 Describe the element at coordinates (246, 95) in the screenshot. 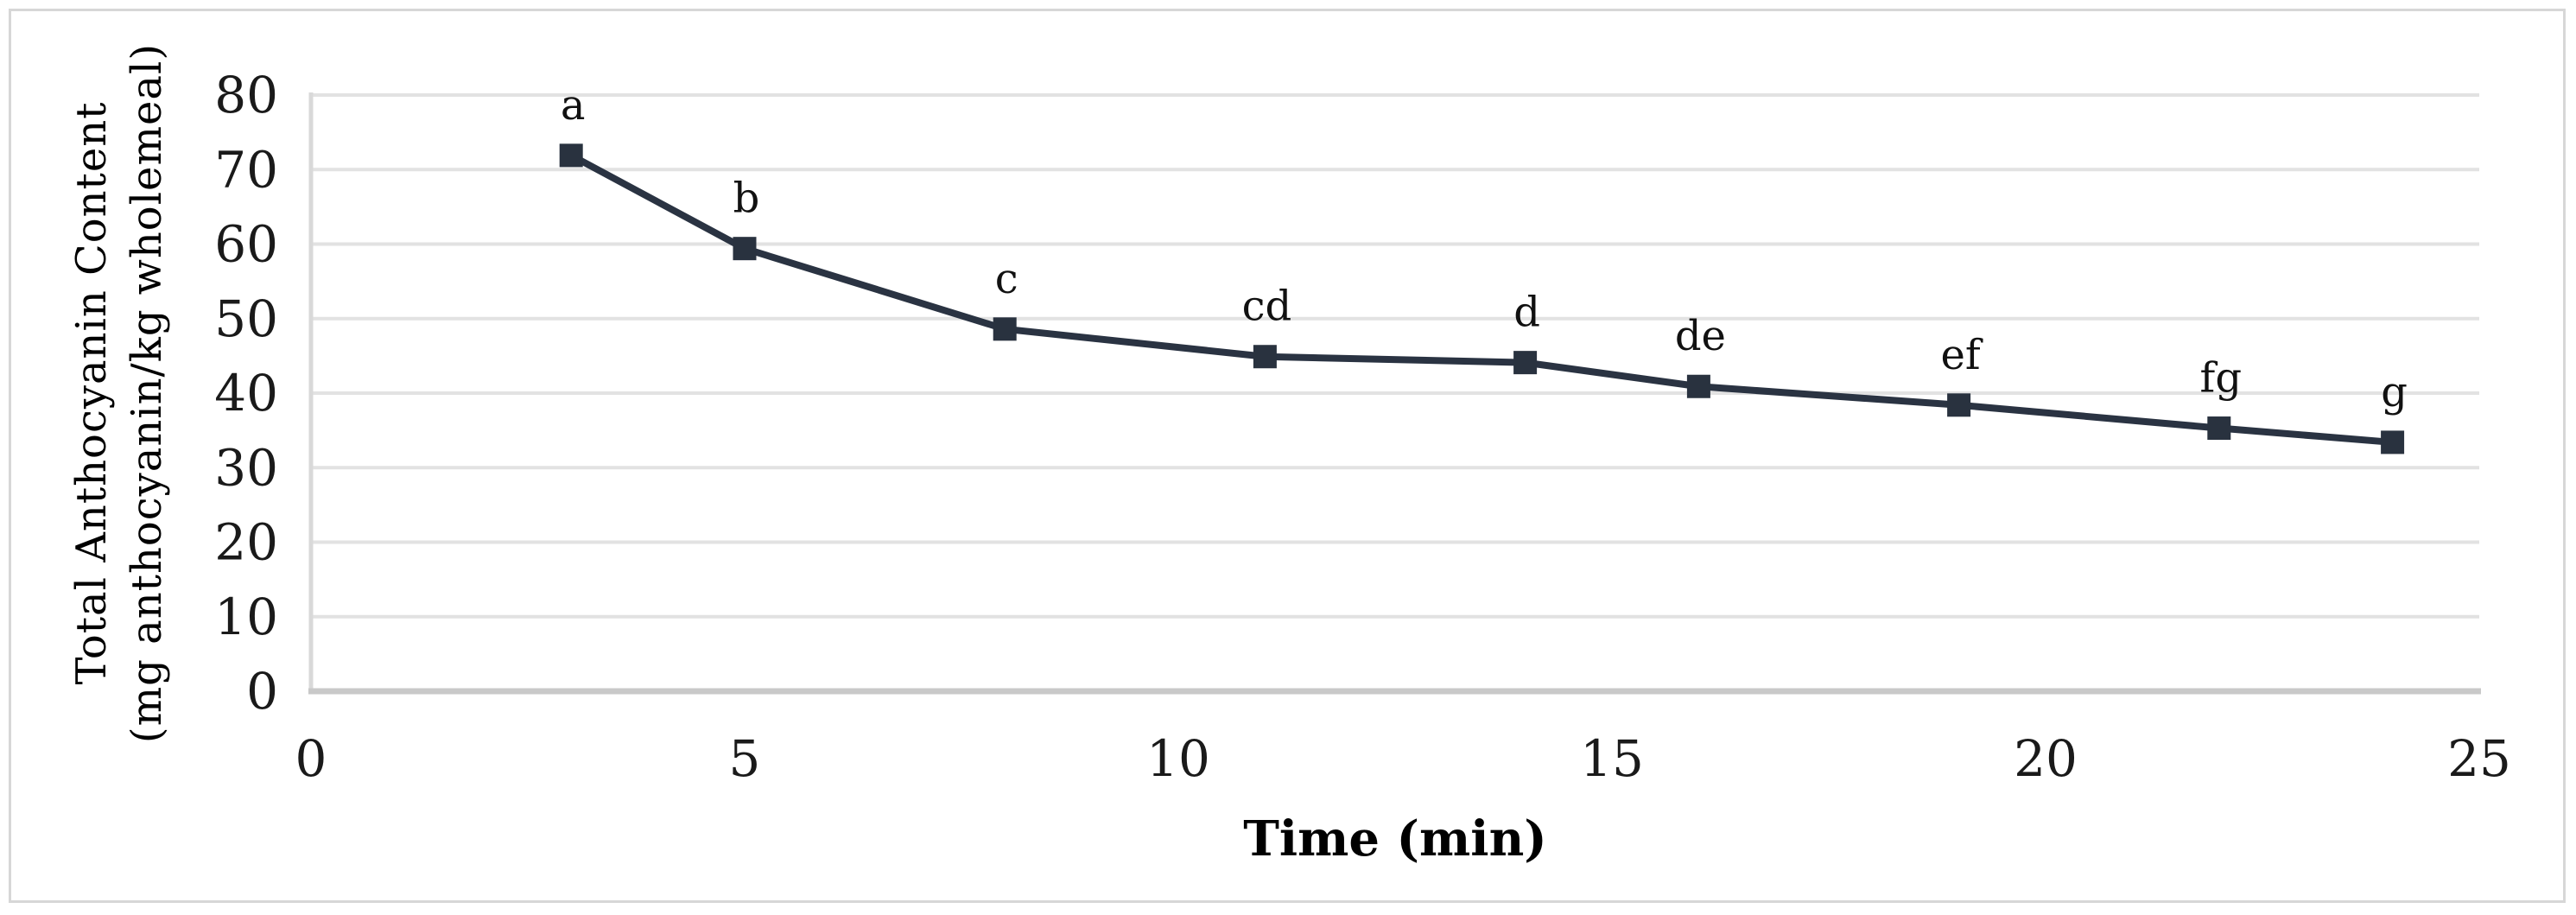

I see `y-tick-label: 80` at that location.